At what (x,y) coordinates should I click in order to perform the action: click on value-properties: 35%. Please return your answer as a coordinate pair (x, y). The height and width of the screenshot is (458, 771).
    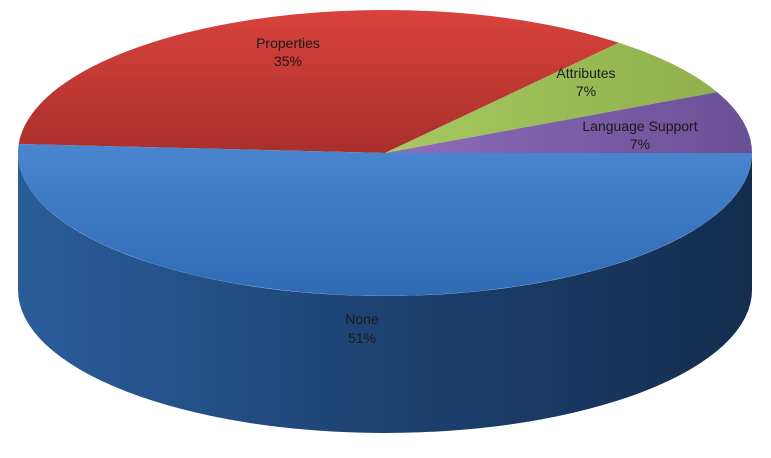
    Looking at the image, I should click on (288, 61).